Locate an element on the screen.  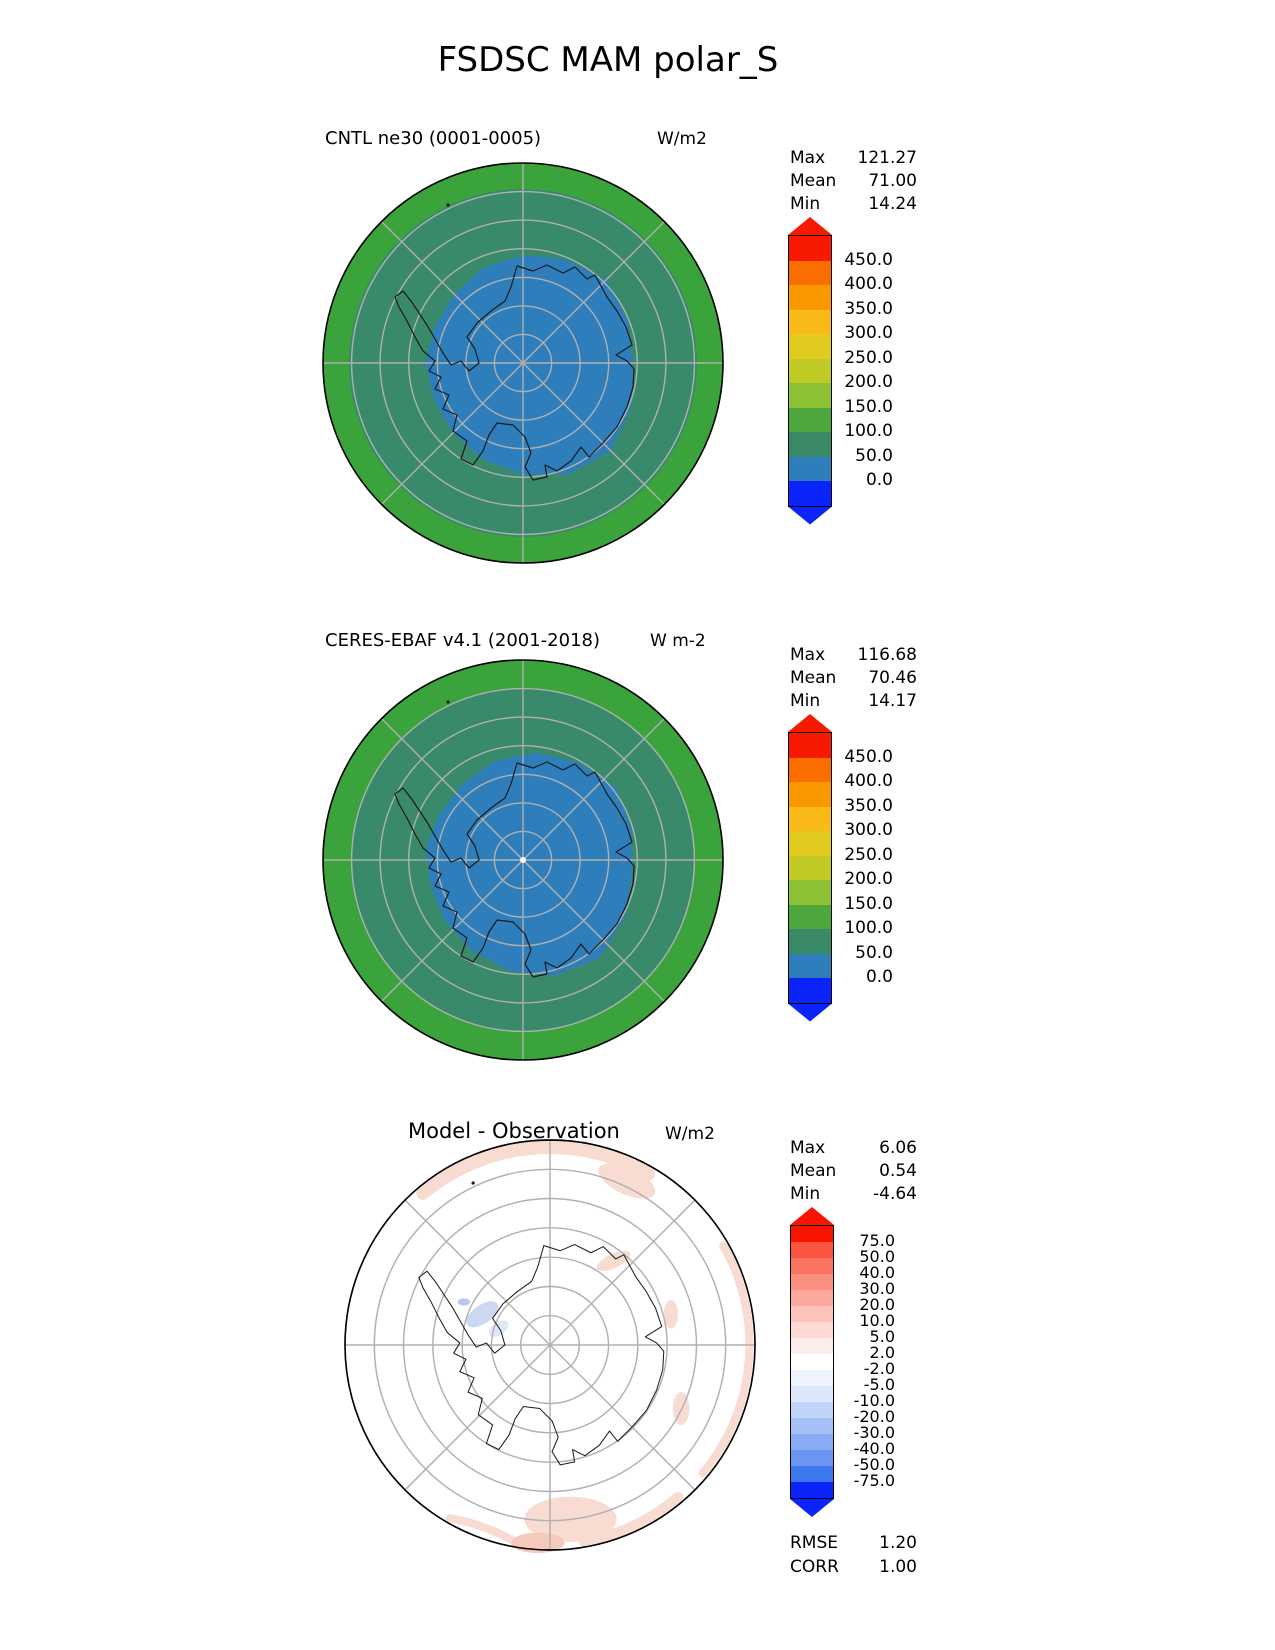
stat-value: 14.17 is located at coordinates (892, 701).